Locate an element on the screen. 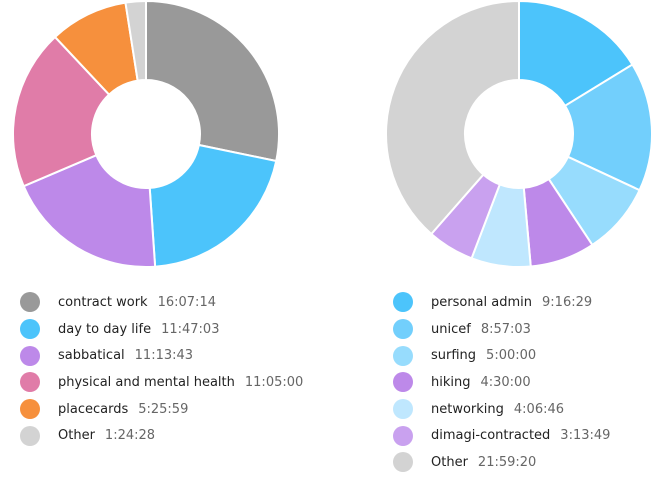  legend-label: sabbatical is located at coordinates (91, 356).